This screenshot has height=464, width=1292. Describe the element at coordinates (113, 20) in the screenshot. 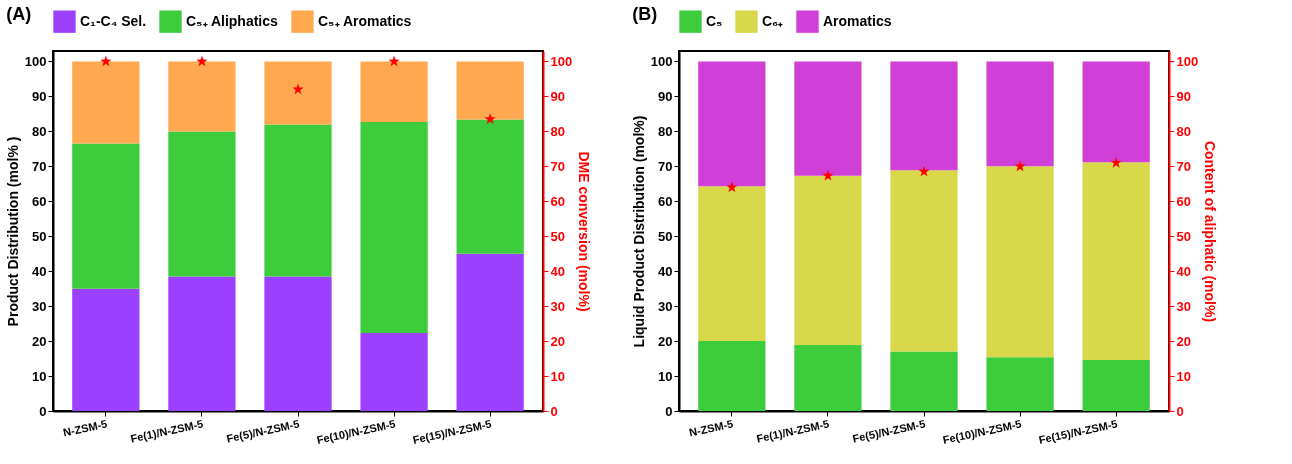

I see `legend-label: C₁-C₄ Sel.` at that location.